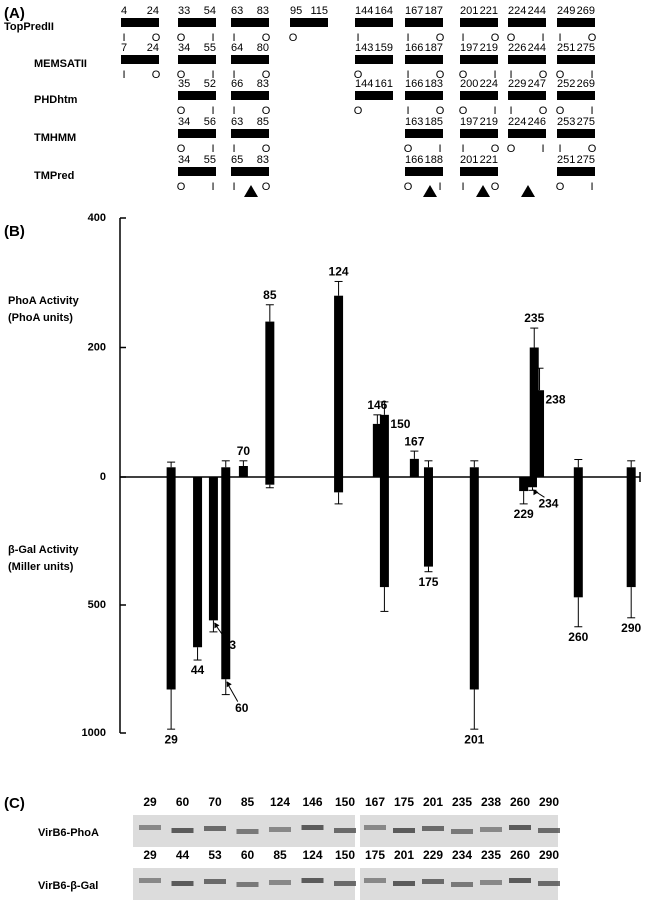 Image resolution: width=649 pixels, height=911 pixels. What do you see at coordinates (44, 301) in the screenshot?
I see `y-axis-label: PhoA Activity` at bounding box center [44, 301].